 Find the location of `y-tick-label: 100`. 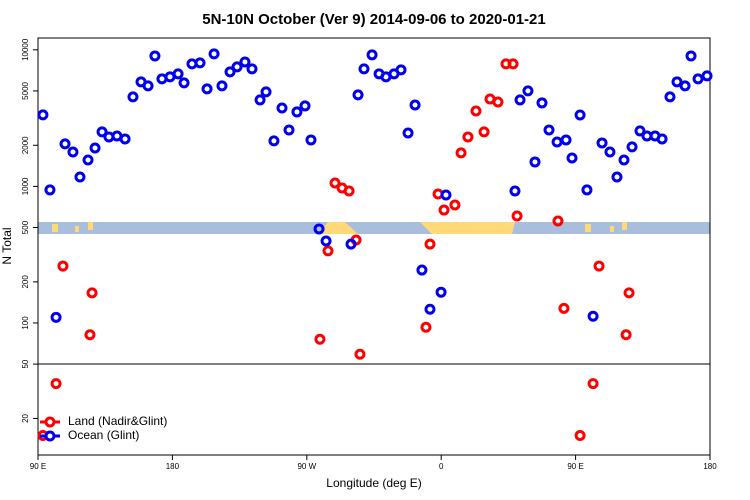

y-tick-label: 100 is located at coordinates (25, 323).